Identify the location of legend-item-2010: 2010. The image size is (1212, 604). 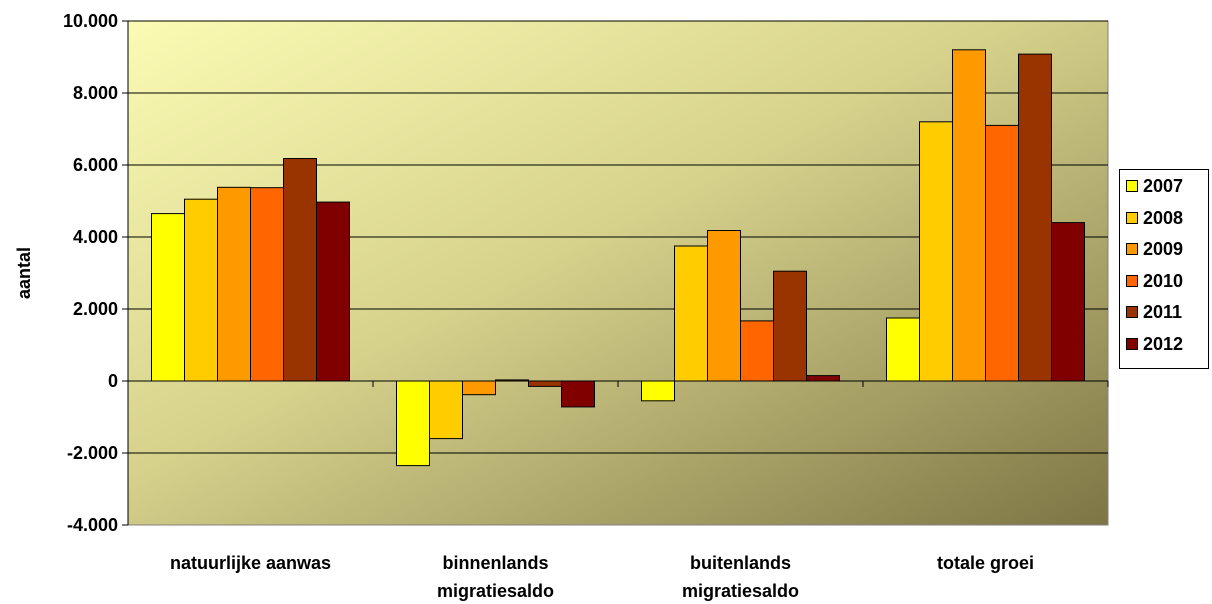
(1167, 281).